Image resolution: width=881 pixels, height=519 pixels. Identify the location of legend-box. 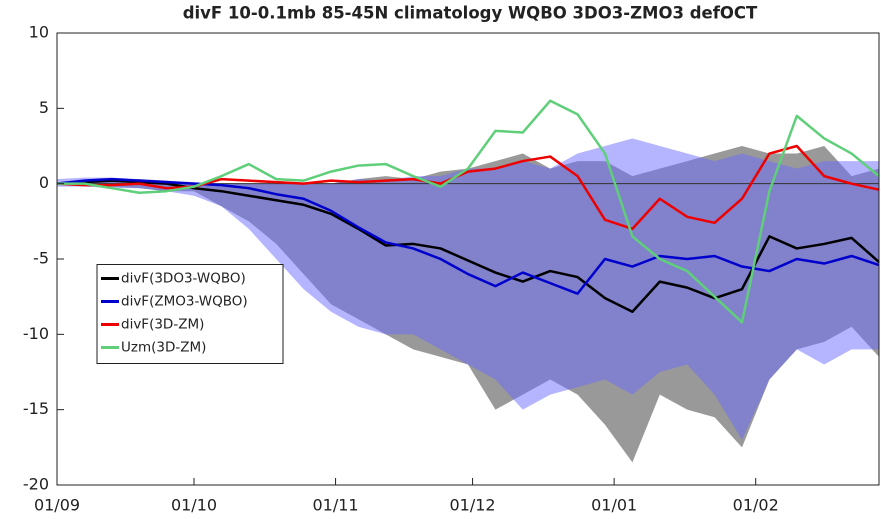
(190, 314).